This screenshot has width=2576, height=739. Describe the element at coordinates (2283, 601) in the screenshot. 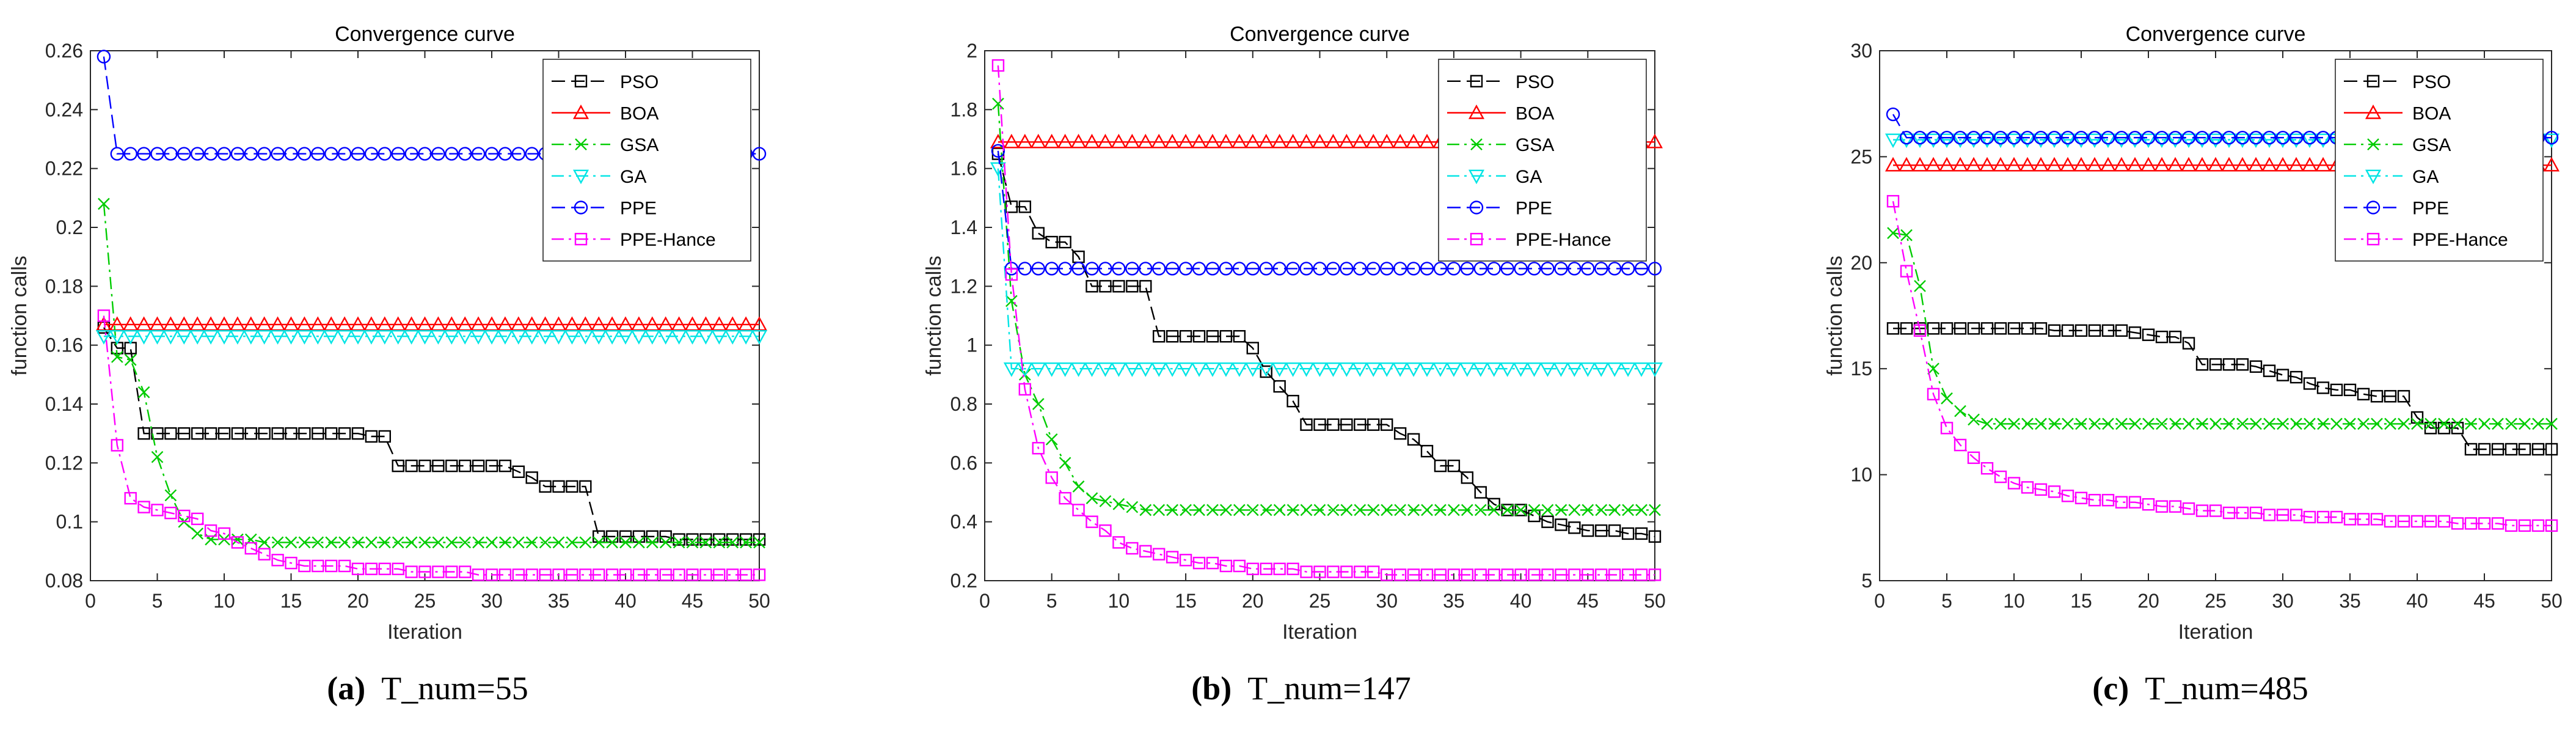

I see `x-tick-label: 30` at that location.